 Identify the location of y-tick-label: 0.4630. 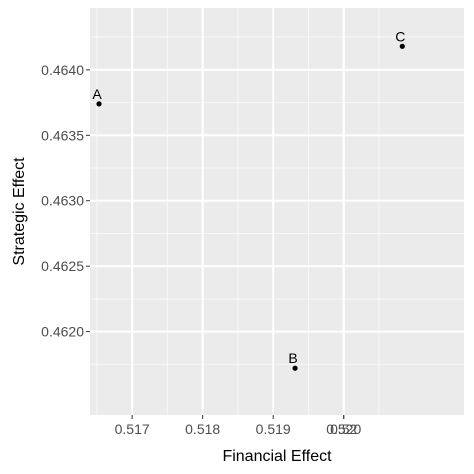
(62, 201).